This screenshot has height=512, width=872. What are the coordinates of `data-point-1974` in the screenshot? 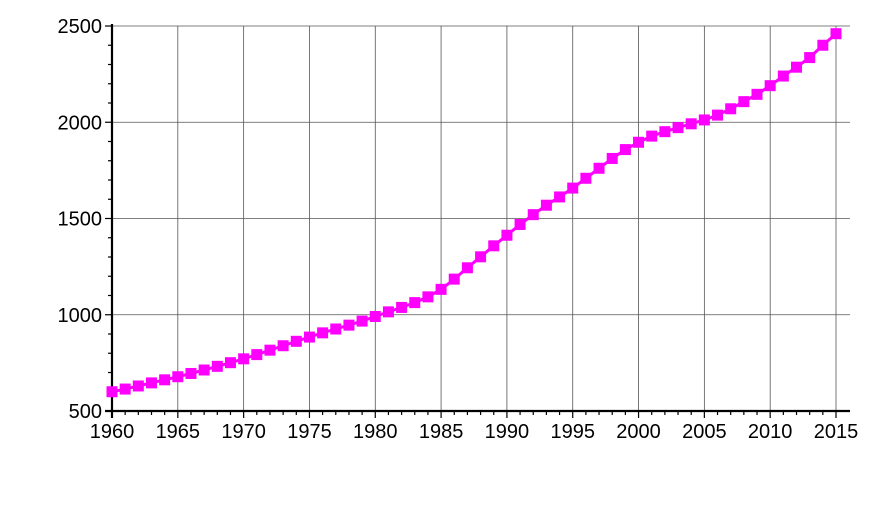 It's located at (296, 341).